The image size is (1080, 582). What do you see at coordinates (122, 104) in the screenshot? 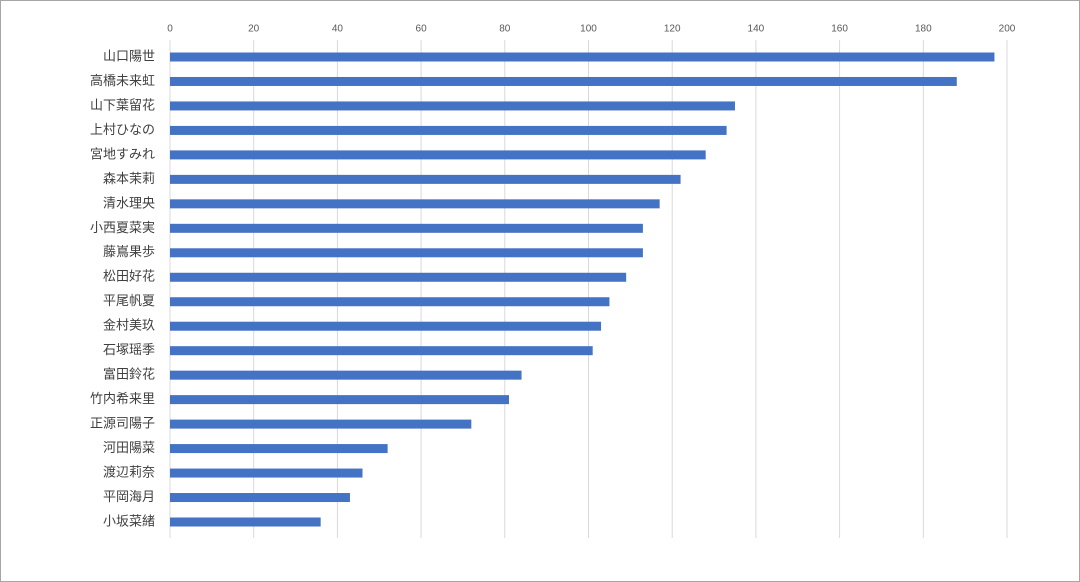
I see `y-tick-label: 山下葉留花` at bounding box center [122, 104].